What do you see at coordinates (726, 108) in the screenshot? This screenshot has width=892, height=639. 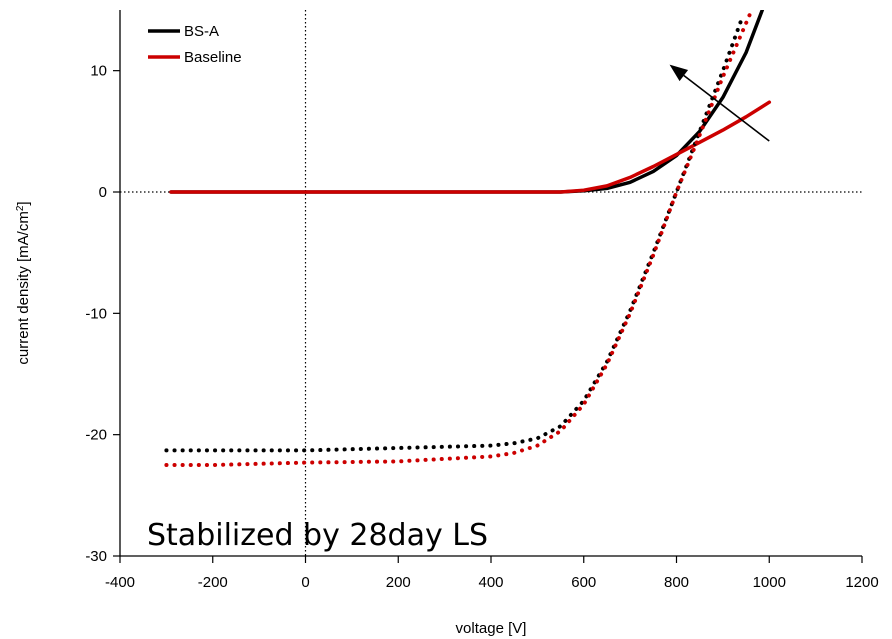 I see `arrow-shaft` at bounding box center [726, 108].